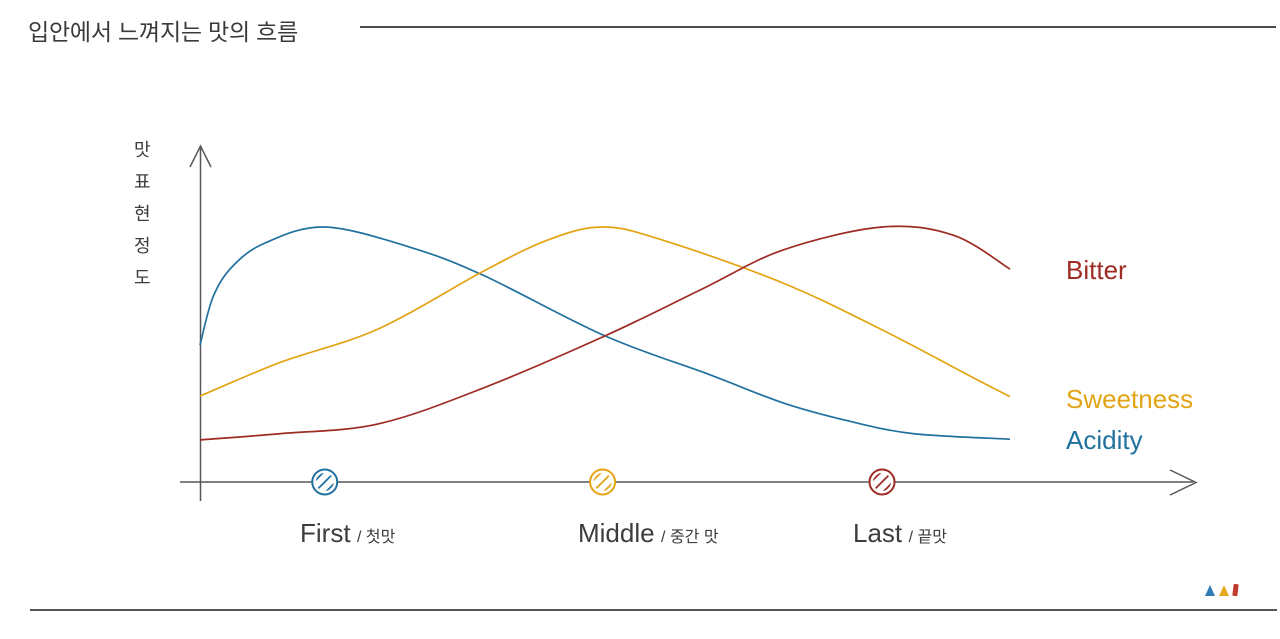  What do you see at coordinates (376, 537) in the screenshot?
I see `stage-first-ko: / 첫맛` at bounding box center [376, 537].